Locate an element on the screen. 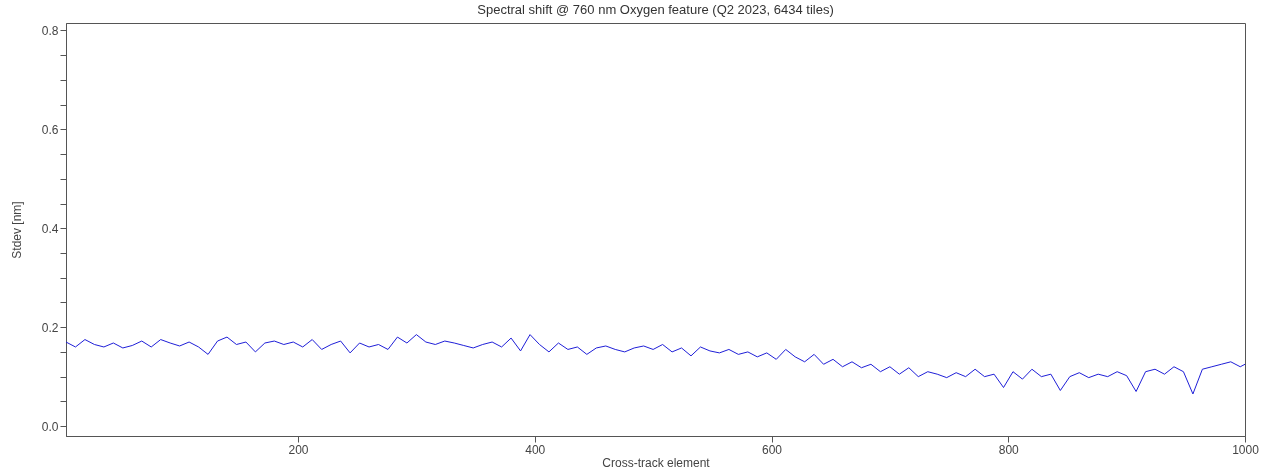  x-axis-title: Cross-track element is located at coordinates (656, 462).